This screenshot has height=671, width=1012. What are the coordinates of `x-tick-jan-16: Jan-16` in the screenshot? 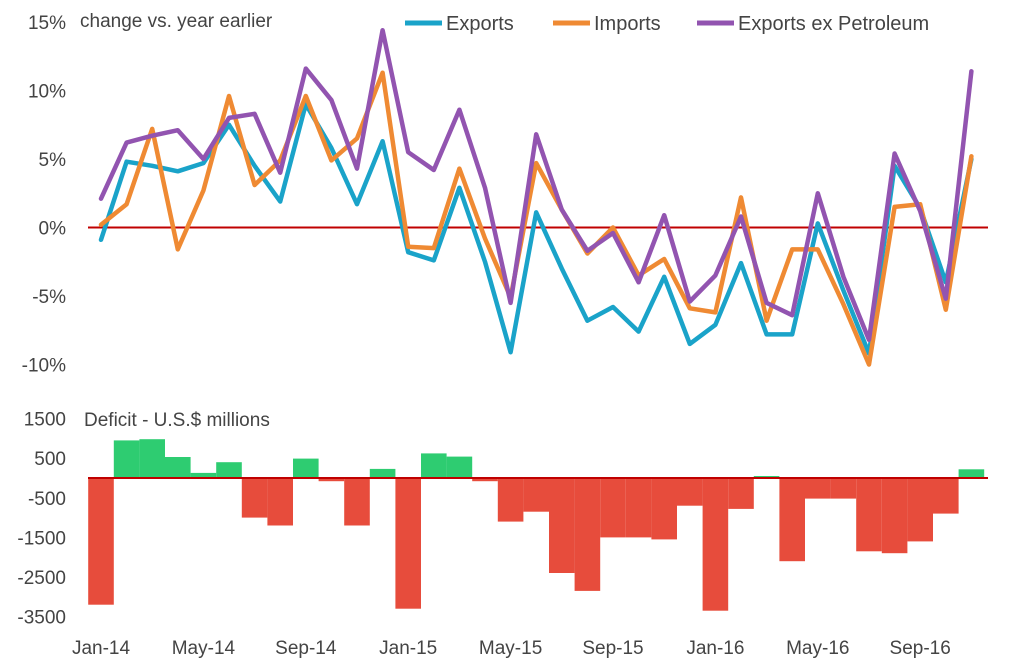 It's located at (715, 648).